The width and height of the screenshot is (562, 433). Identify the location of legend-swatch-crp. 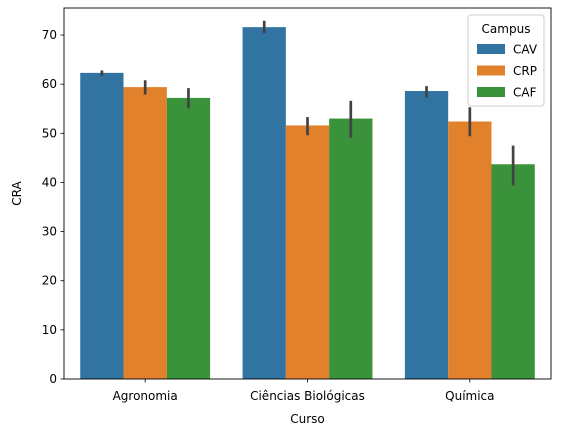
(491, 70).